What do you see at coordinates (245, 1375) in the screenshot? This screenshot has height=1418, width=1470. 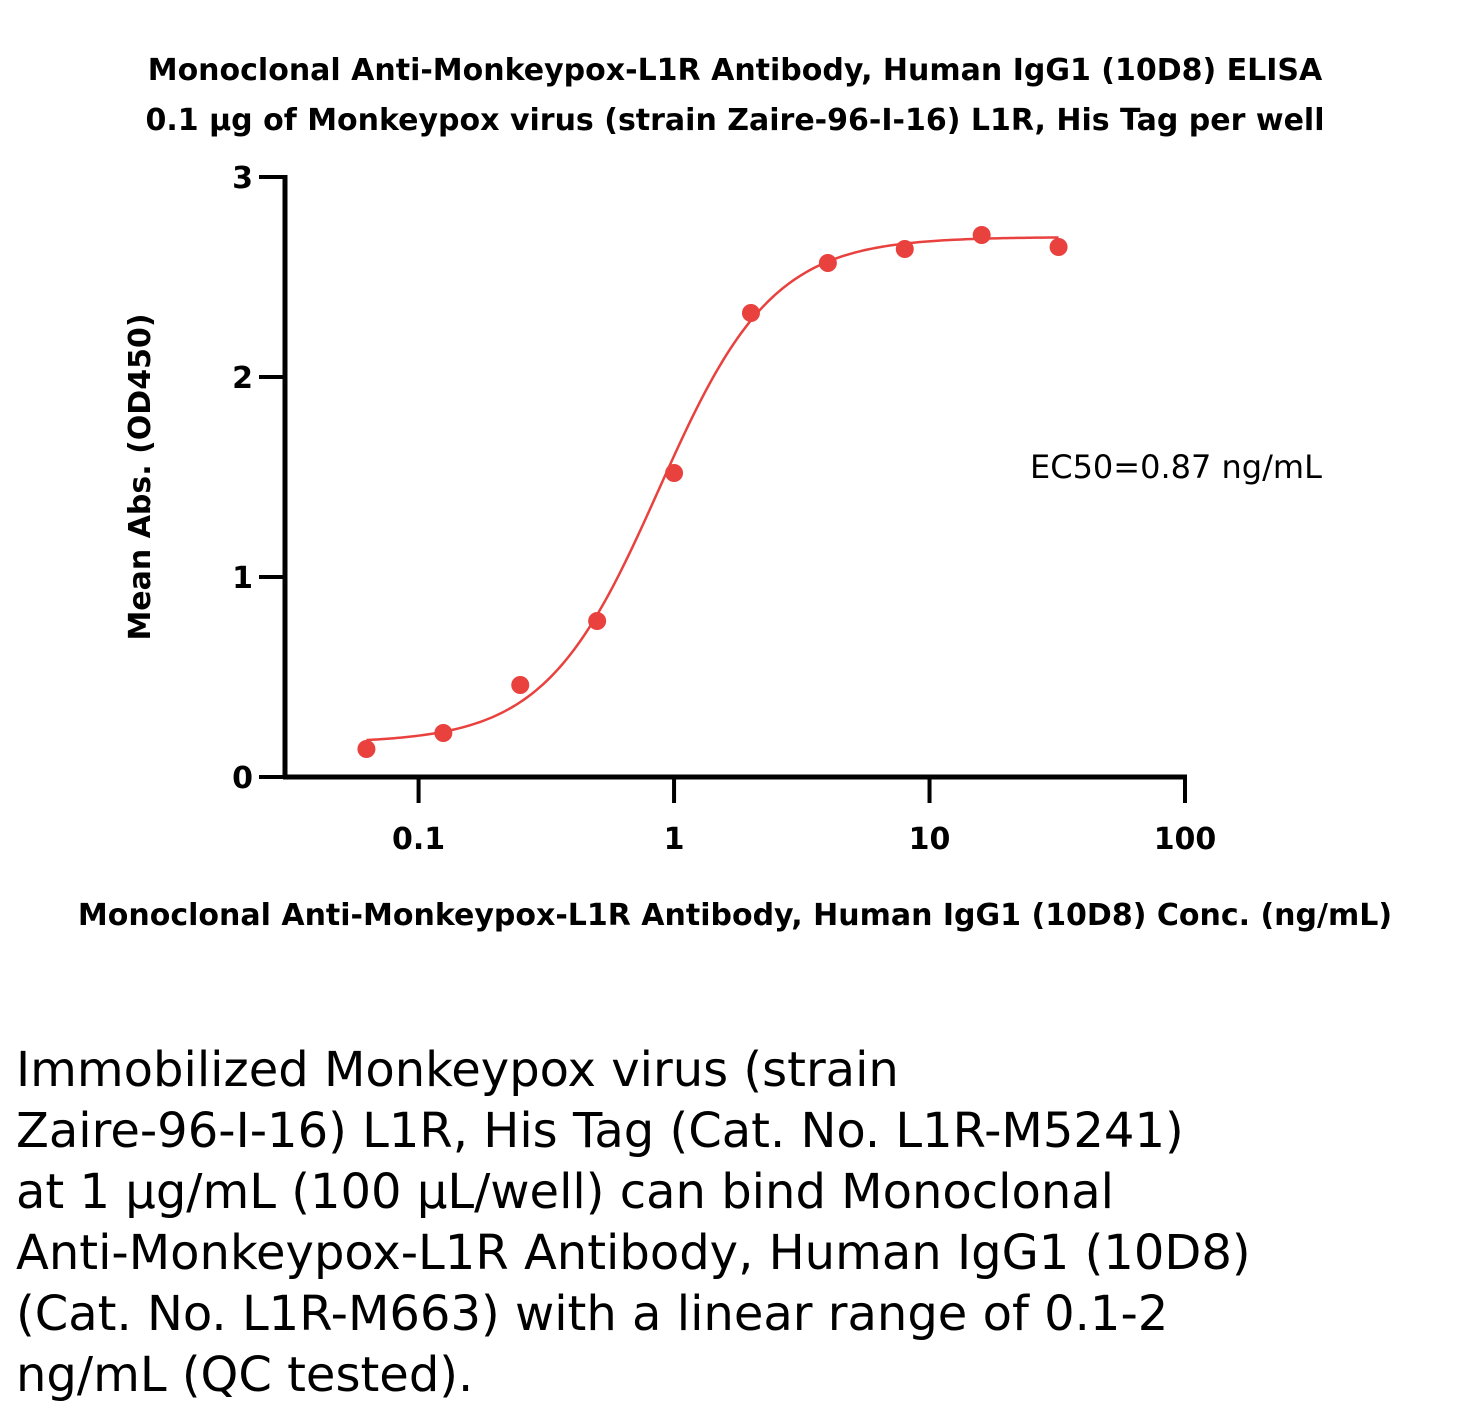 I see `caption-line: ng/mL (QC tested).` at bounding box center [245, 1375].